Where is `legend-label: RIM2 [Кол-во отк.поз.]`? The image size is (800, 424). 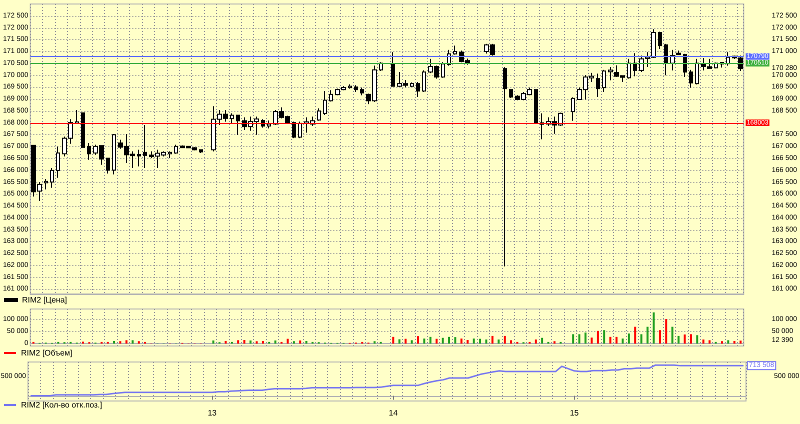
legend-label: RIM2 [Кол-во отк.поз.] is located at coordinates (61, 405).